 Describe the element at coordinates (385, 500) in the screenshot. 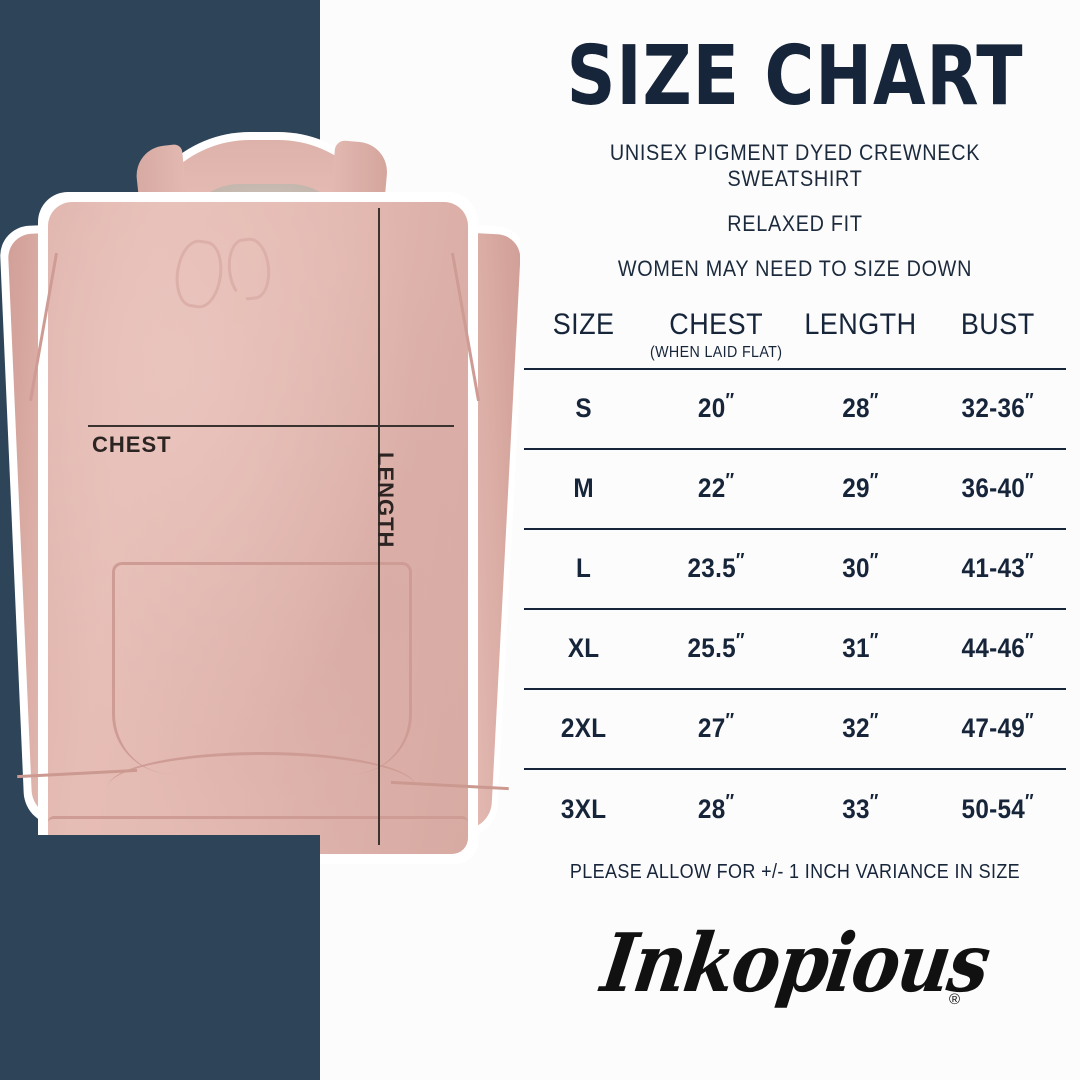

I see `length-measurement-label: LENGTH` at that location.